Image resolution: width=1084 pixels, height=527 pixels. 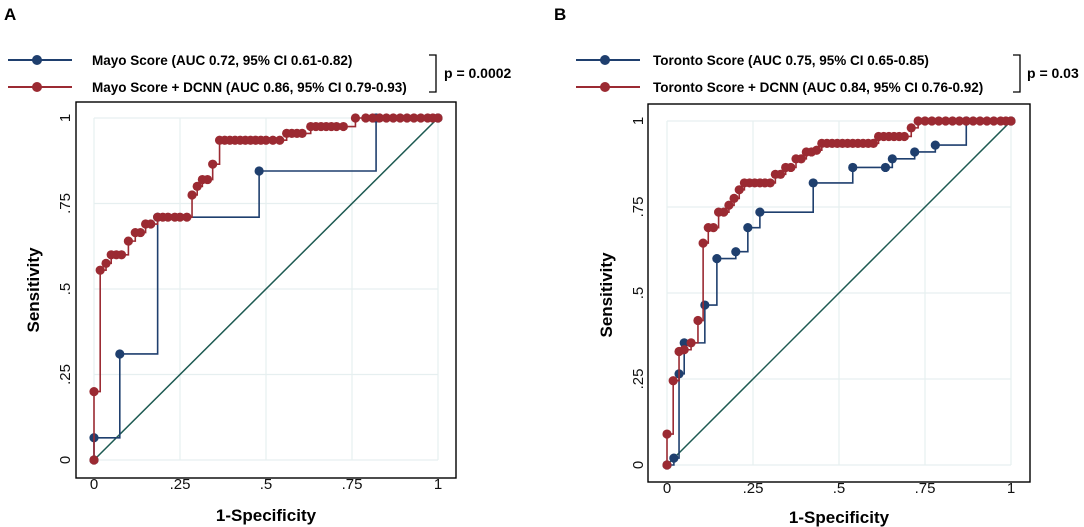 I want to click on y-tick-label: 1, so click(x=638, y=121).